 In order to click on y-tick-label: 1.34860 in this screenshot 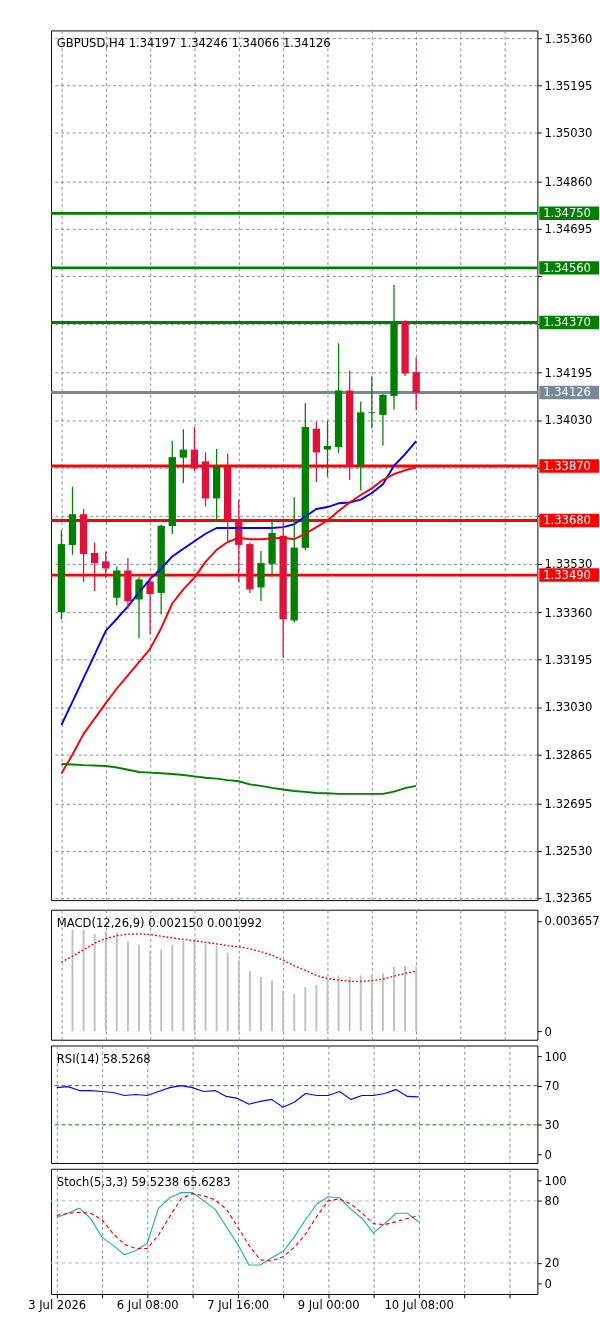, I will do `click(568, 182)`.